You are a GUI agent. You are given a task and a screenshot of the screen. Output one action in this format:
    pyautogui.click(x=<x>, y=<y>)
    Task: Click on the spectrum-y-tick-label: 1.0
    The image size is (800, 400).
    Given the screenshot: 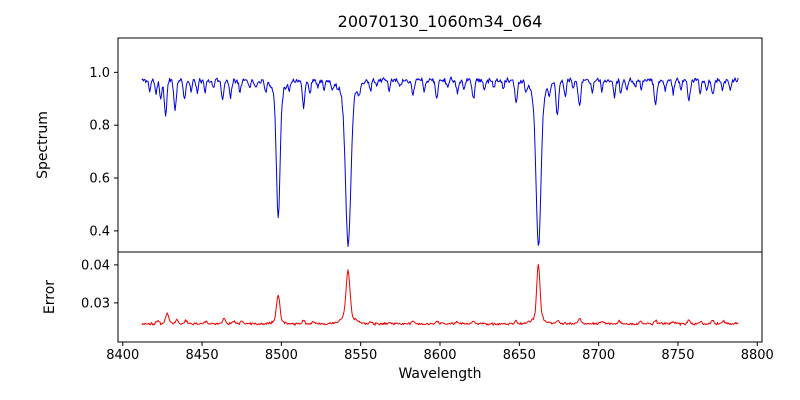 What is the action you would take?
    pyautogui.click(x=99, y=73)
    